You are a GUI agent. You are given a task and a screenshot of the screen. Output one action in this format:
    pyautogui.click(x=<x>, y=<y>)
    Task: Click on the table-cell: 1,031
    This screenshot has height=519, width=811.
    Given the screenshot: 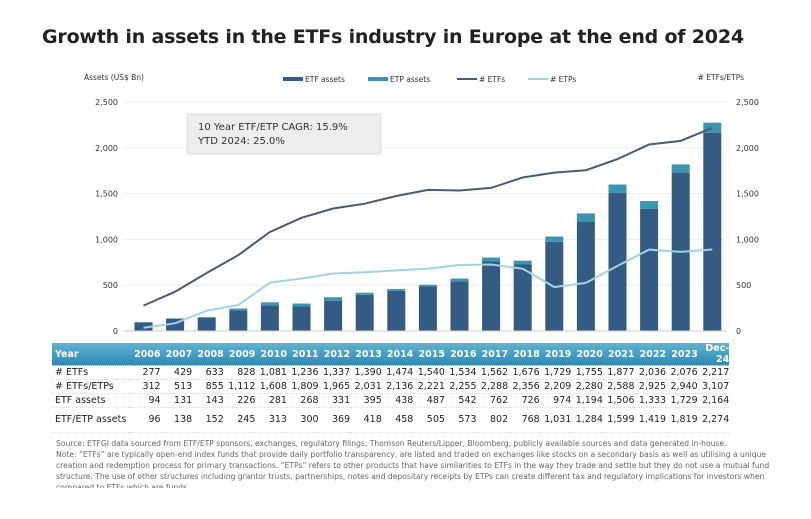 What is the action you would take?
    pyautogui.click(x=555, y=420)
    